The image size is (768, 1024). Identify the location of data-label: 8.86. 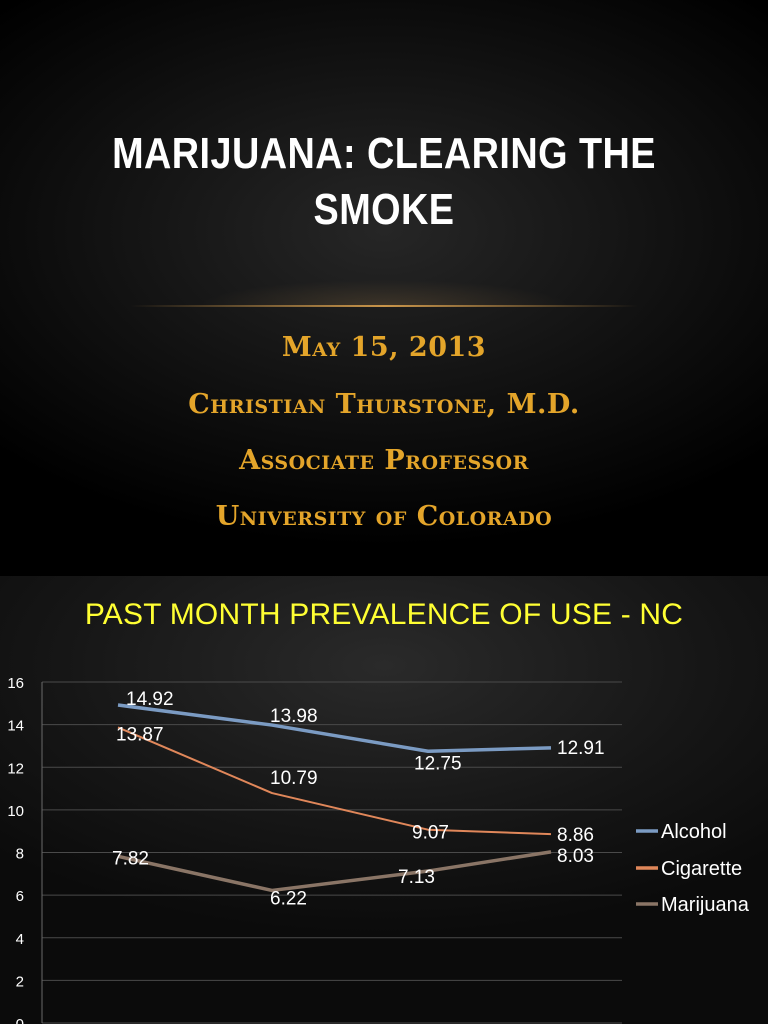
(575, 835).